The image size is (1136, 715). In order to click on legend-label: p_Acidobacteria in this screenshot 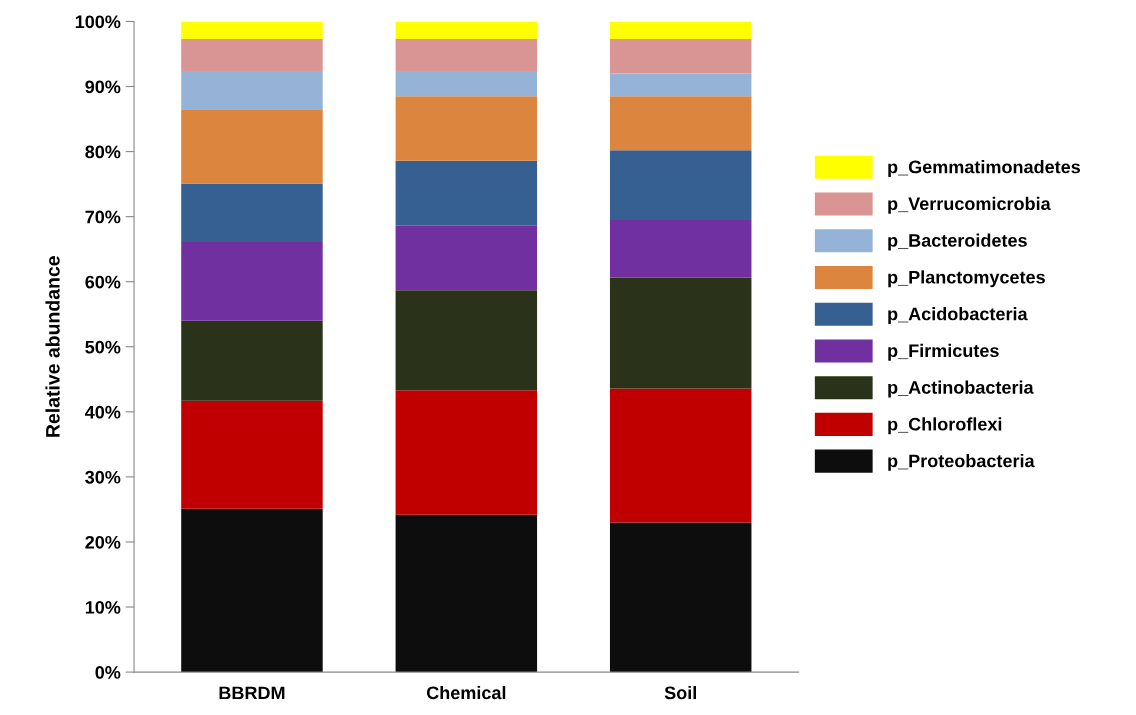, I will do `click(958, 315)`.